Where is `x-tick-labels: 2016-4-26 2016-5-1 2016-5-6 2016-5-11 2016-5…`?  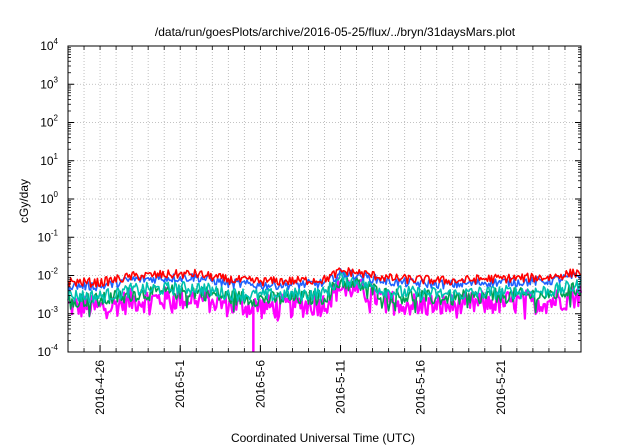 x-tick-labels: 2016-4-26 2016-5-1 2016-5-6 2016-5-11 2016-5… is located at coordinates (300, 387).